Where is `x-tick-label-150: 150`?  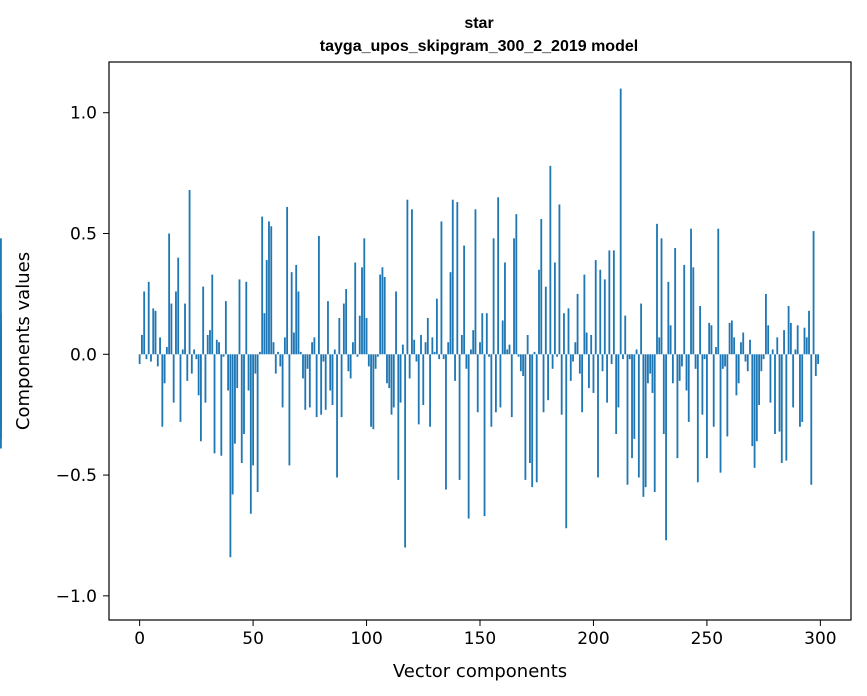
x-tick-label-150: 150 is located at coordinates (480, 639).